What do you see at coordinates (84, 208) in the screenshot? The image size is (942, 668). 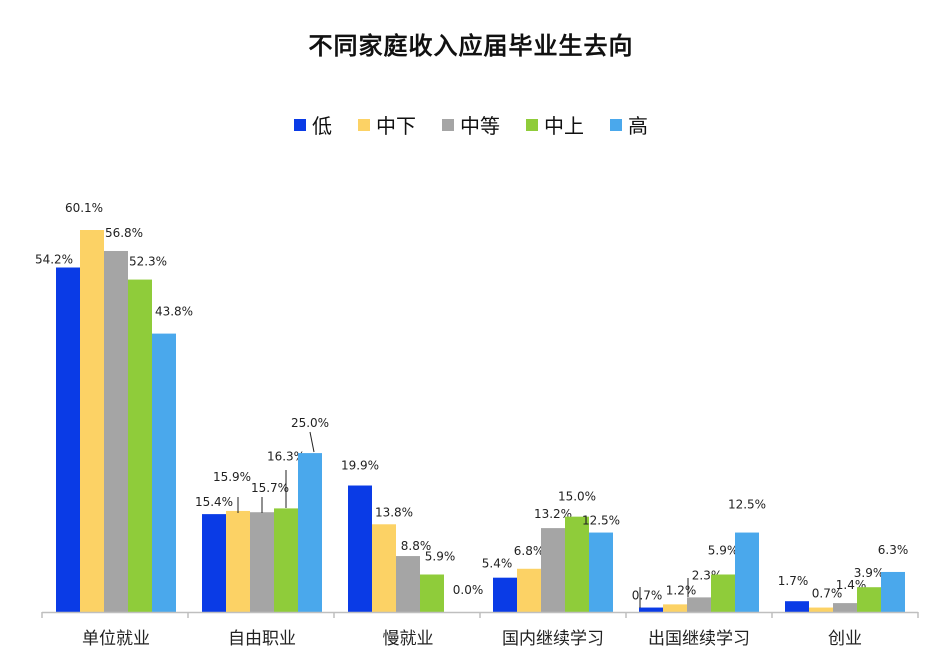 I see `data-label: 60.1%` at bounding box center [84, 208].